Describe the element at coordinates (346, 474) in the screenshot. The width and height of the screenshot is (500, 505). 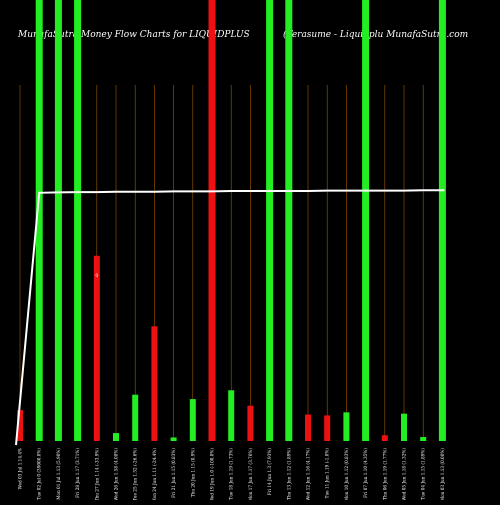
I see `x-tick-label: Mon 10 Jun 1.12 (0.83%)` at that location.